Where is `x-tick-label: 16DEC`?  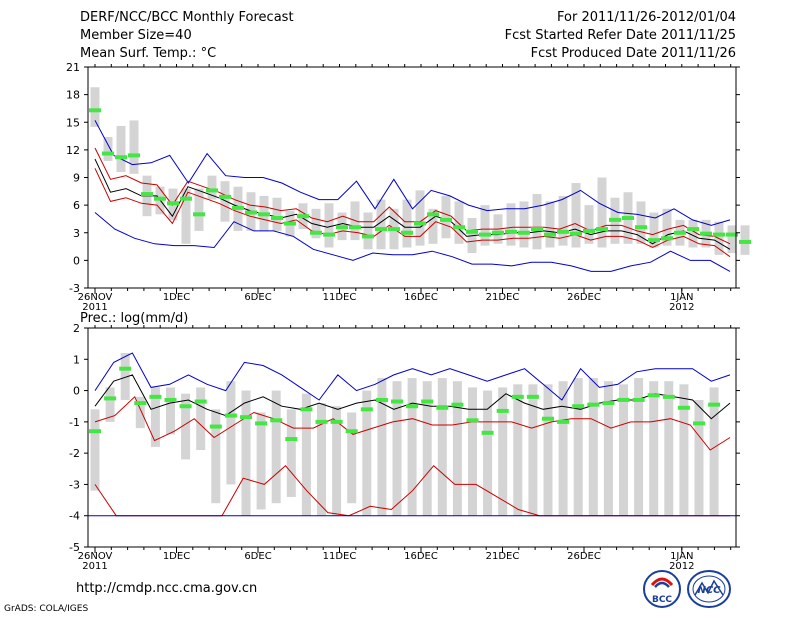
x-tick-label: 16DEC is located at coordinates (421, 297).